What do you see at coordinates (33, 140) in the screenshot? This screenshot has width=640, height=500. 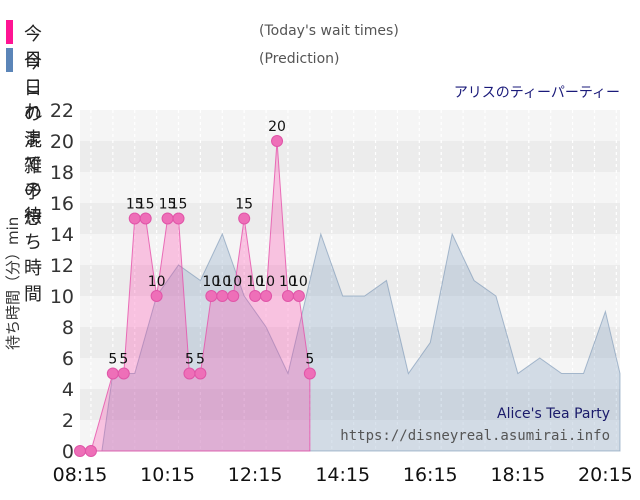 I see `legend-prediction-label: 今日の混雑予想` at bounding box center [33, 140].